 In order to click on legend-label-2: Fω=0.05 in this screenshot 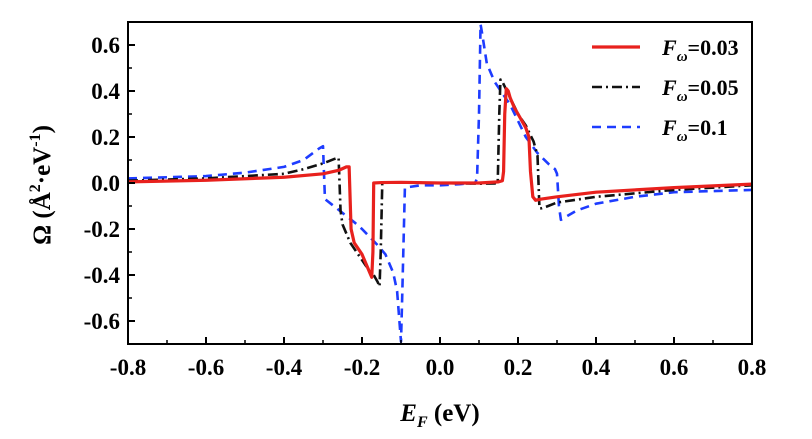, I will do `click(700, 90)`.